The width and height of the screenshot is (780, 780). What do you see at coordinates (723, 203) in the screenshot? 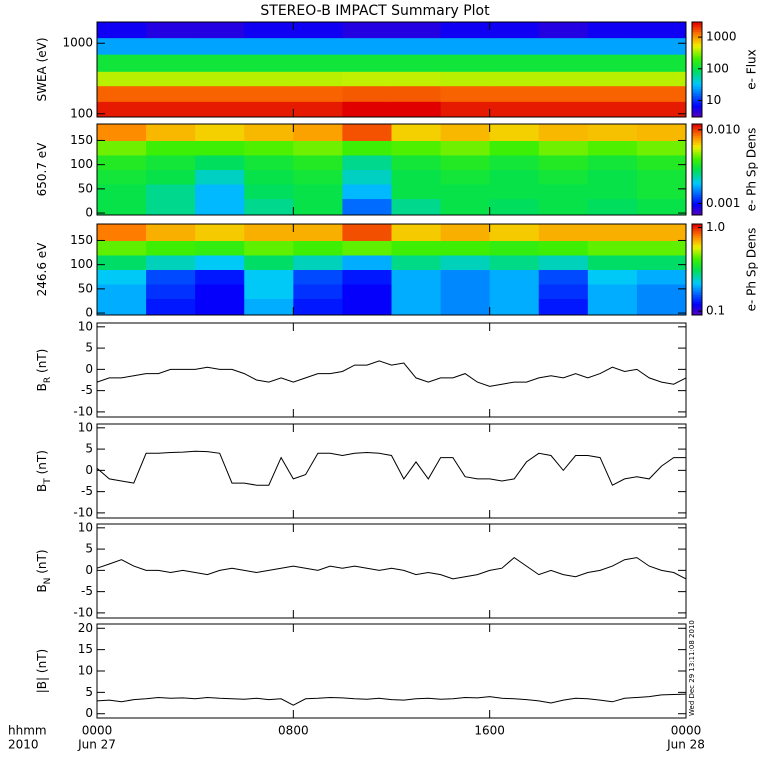
I see `colorbar-tick-label: 0.001` at bounding box center [723, 203].